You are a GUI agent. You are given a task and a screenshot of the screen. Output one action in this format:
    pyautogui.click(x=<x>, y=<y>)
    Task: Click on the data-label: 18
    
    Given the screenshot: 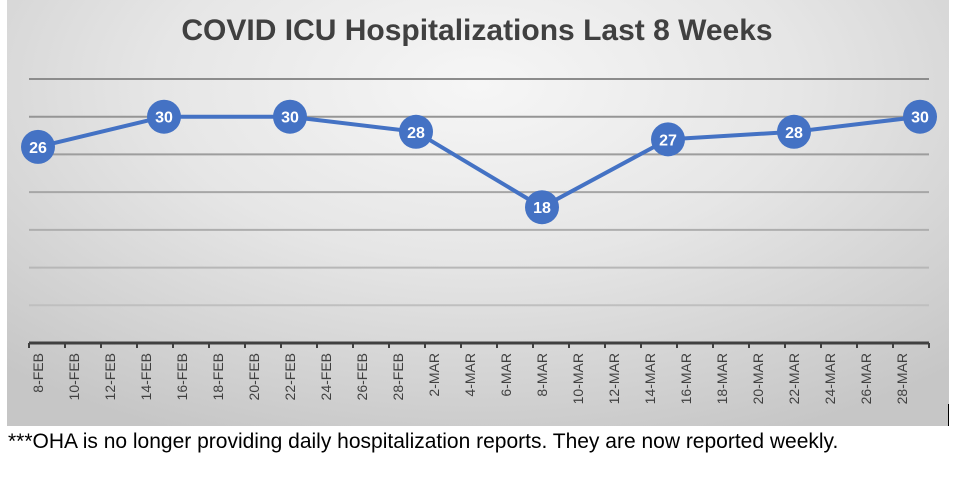 What is the action you would take?
    pyautogui.click(x=542, y=208)
    